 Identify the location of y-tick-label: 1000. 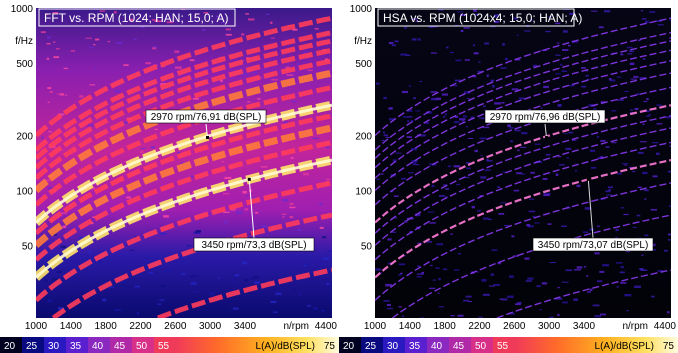
(361, 9).